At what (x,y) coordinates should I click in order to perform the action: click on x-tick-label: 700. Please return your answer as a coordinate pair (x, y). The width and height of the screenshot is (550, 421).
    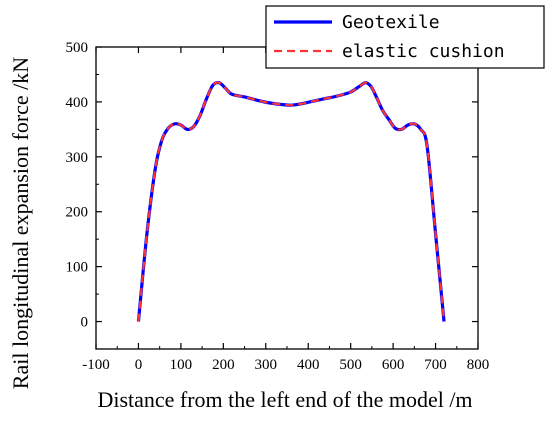
    Looking at the image, I should click on (435, 365).